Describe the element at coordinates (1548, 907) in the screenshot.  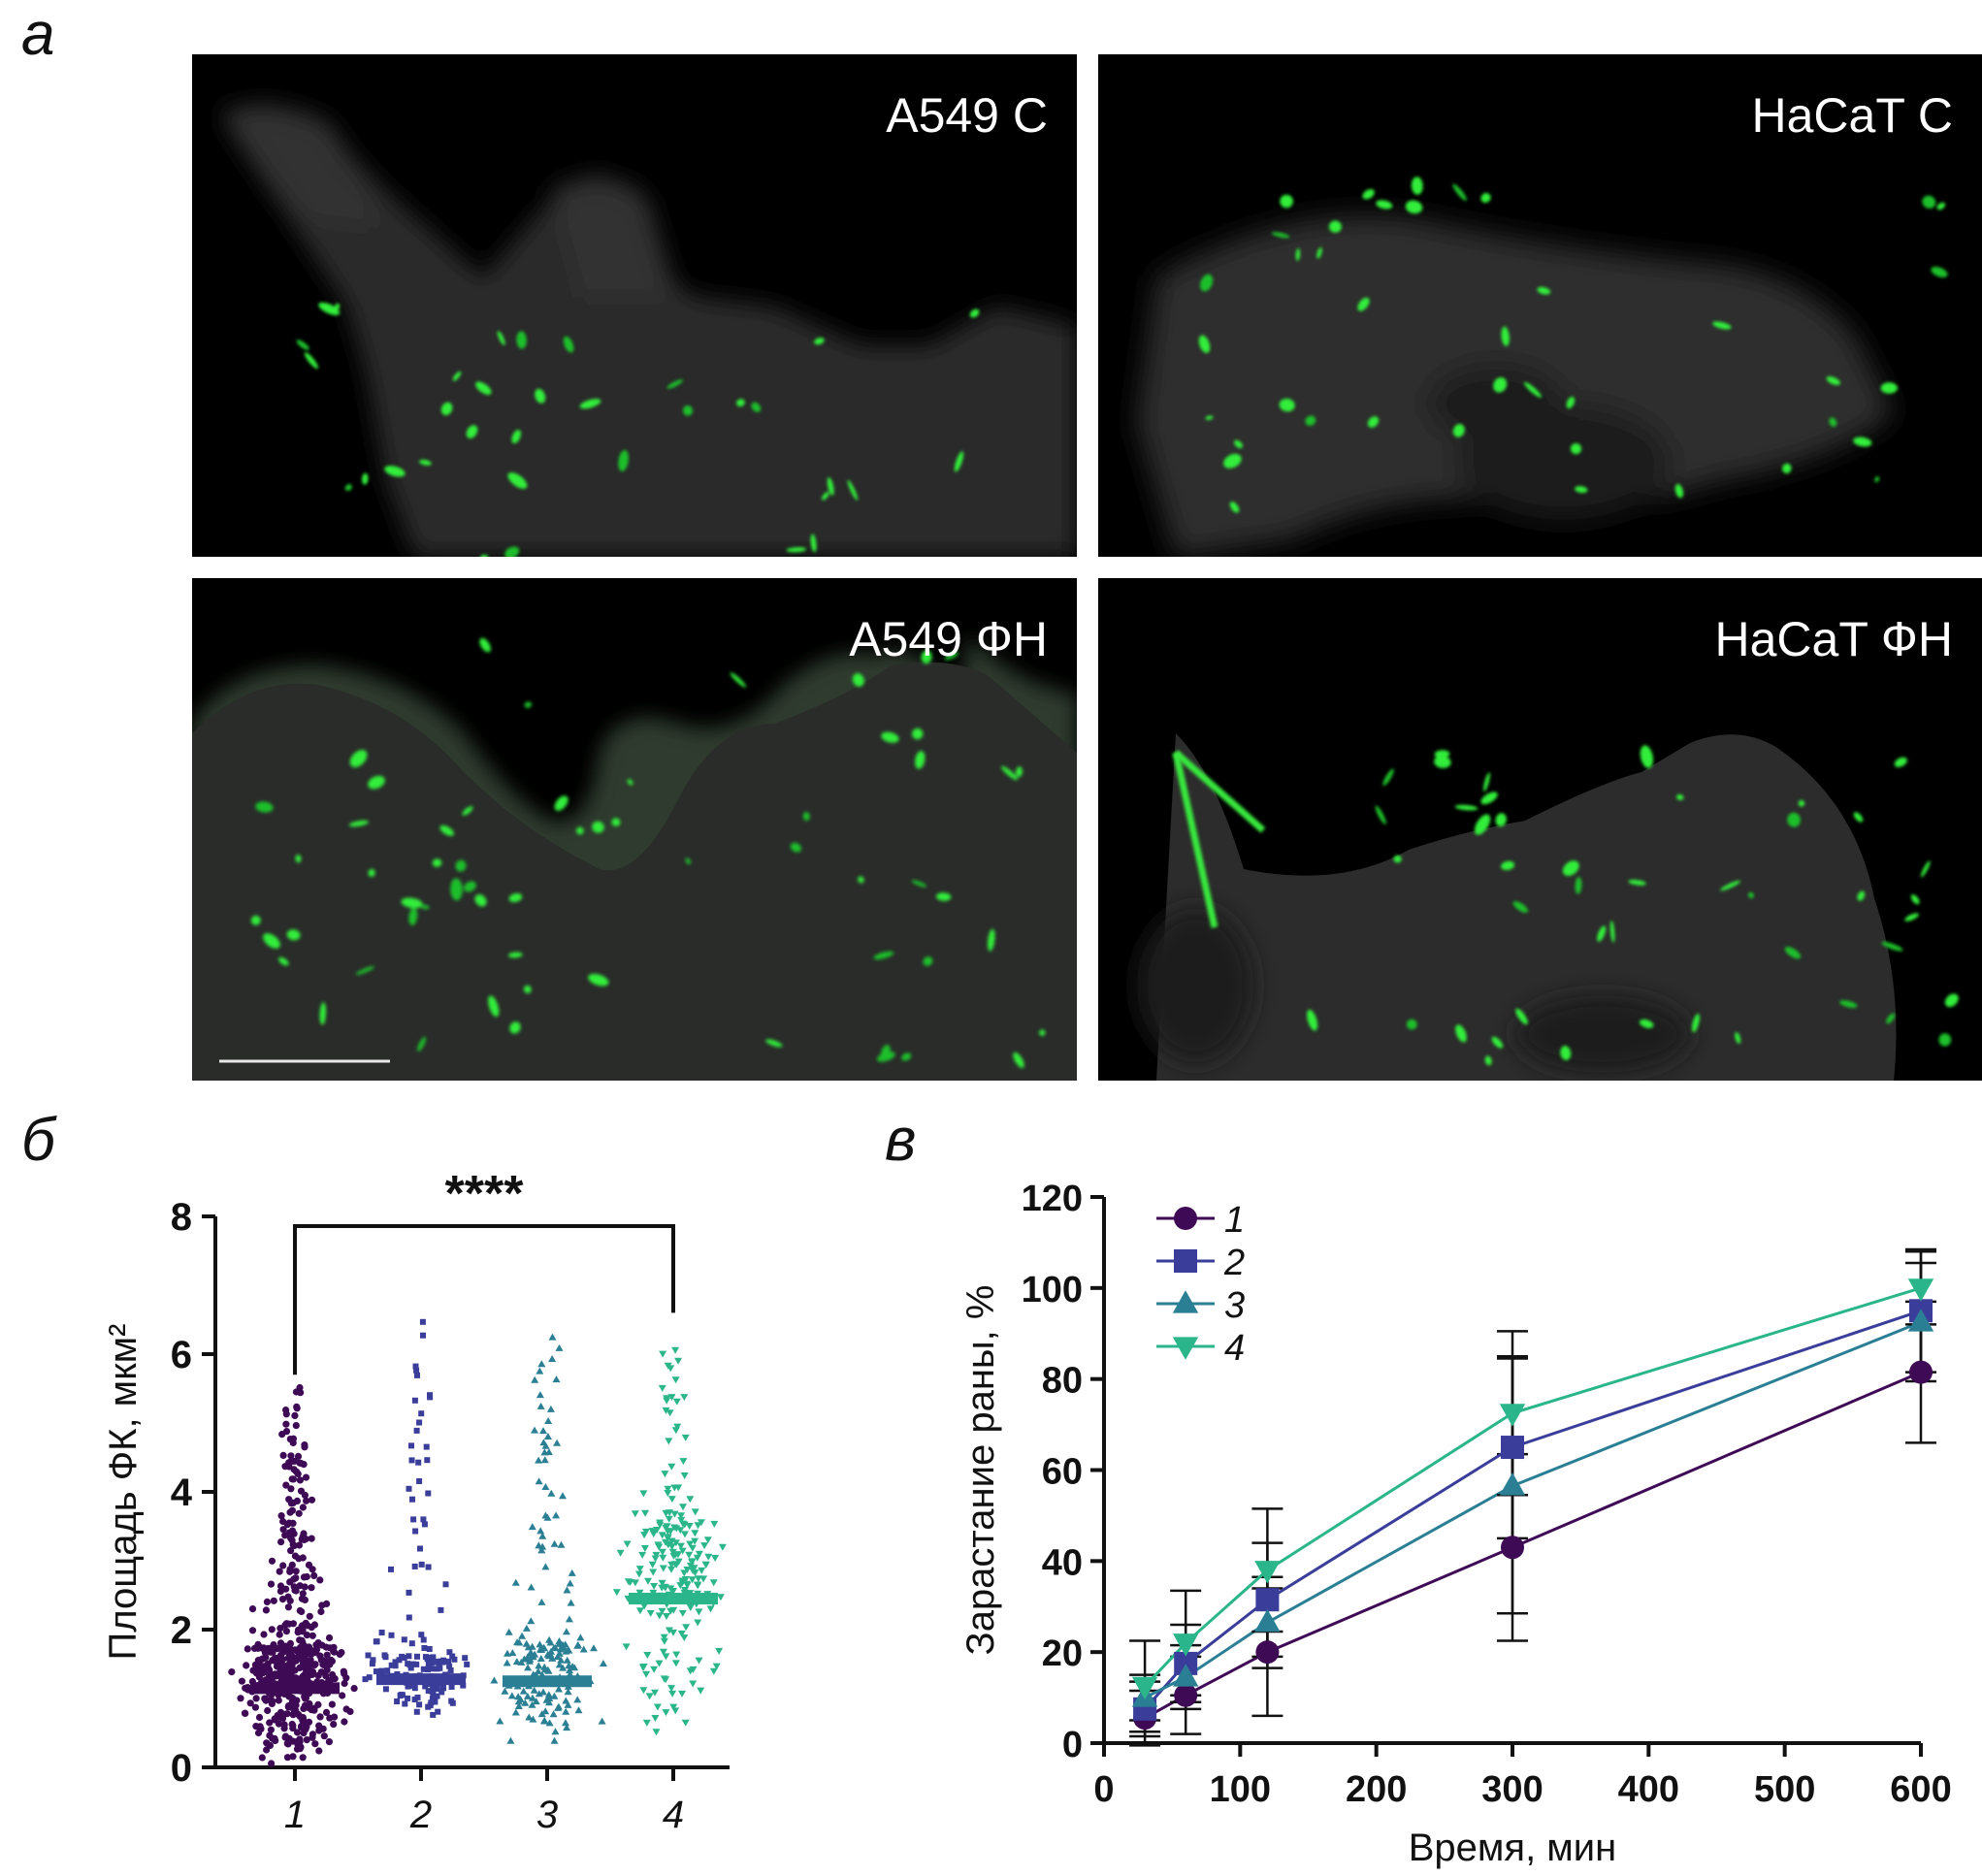
I see `micrograph-hacat-fn-image` at that location.